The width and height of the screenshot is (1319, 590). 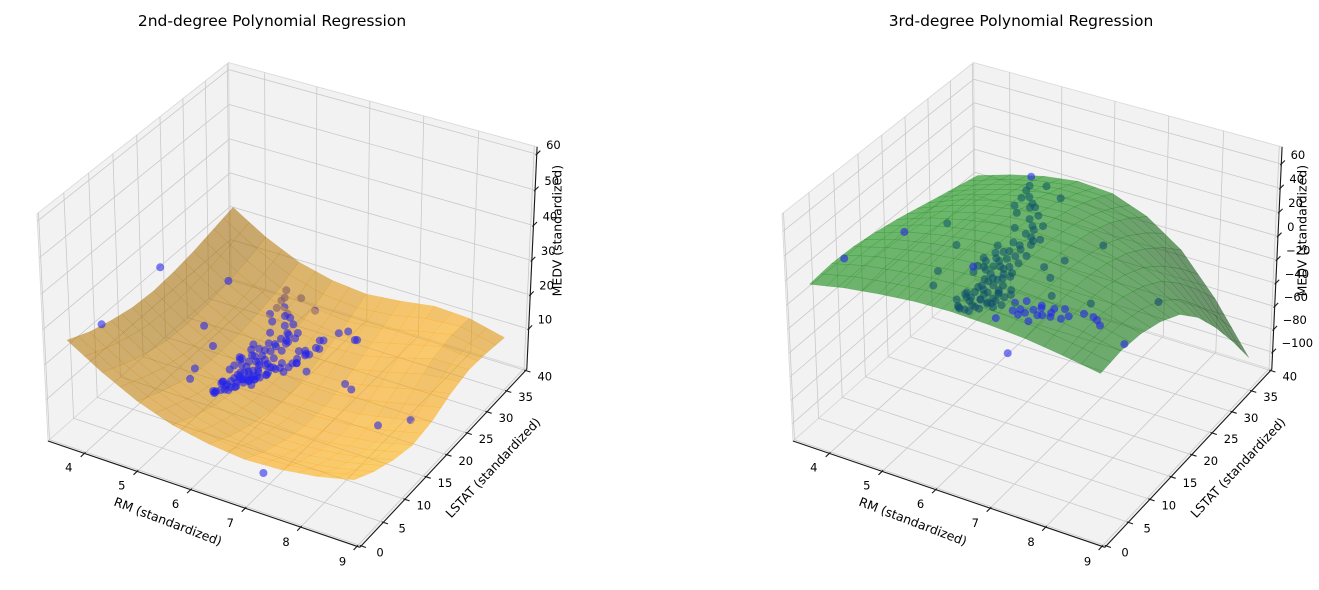 What do you see at coordinates (545, 320) in the screenshot?
I see `z-tick-label: 10` at bounding box center [545, 320].